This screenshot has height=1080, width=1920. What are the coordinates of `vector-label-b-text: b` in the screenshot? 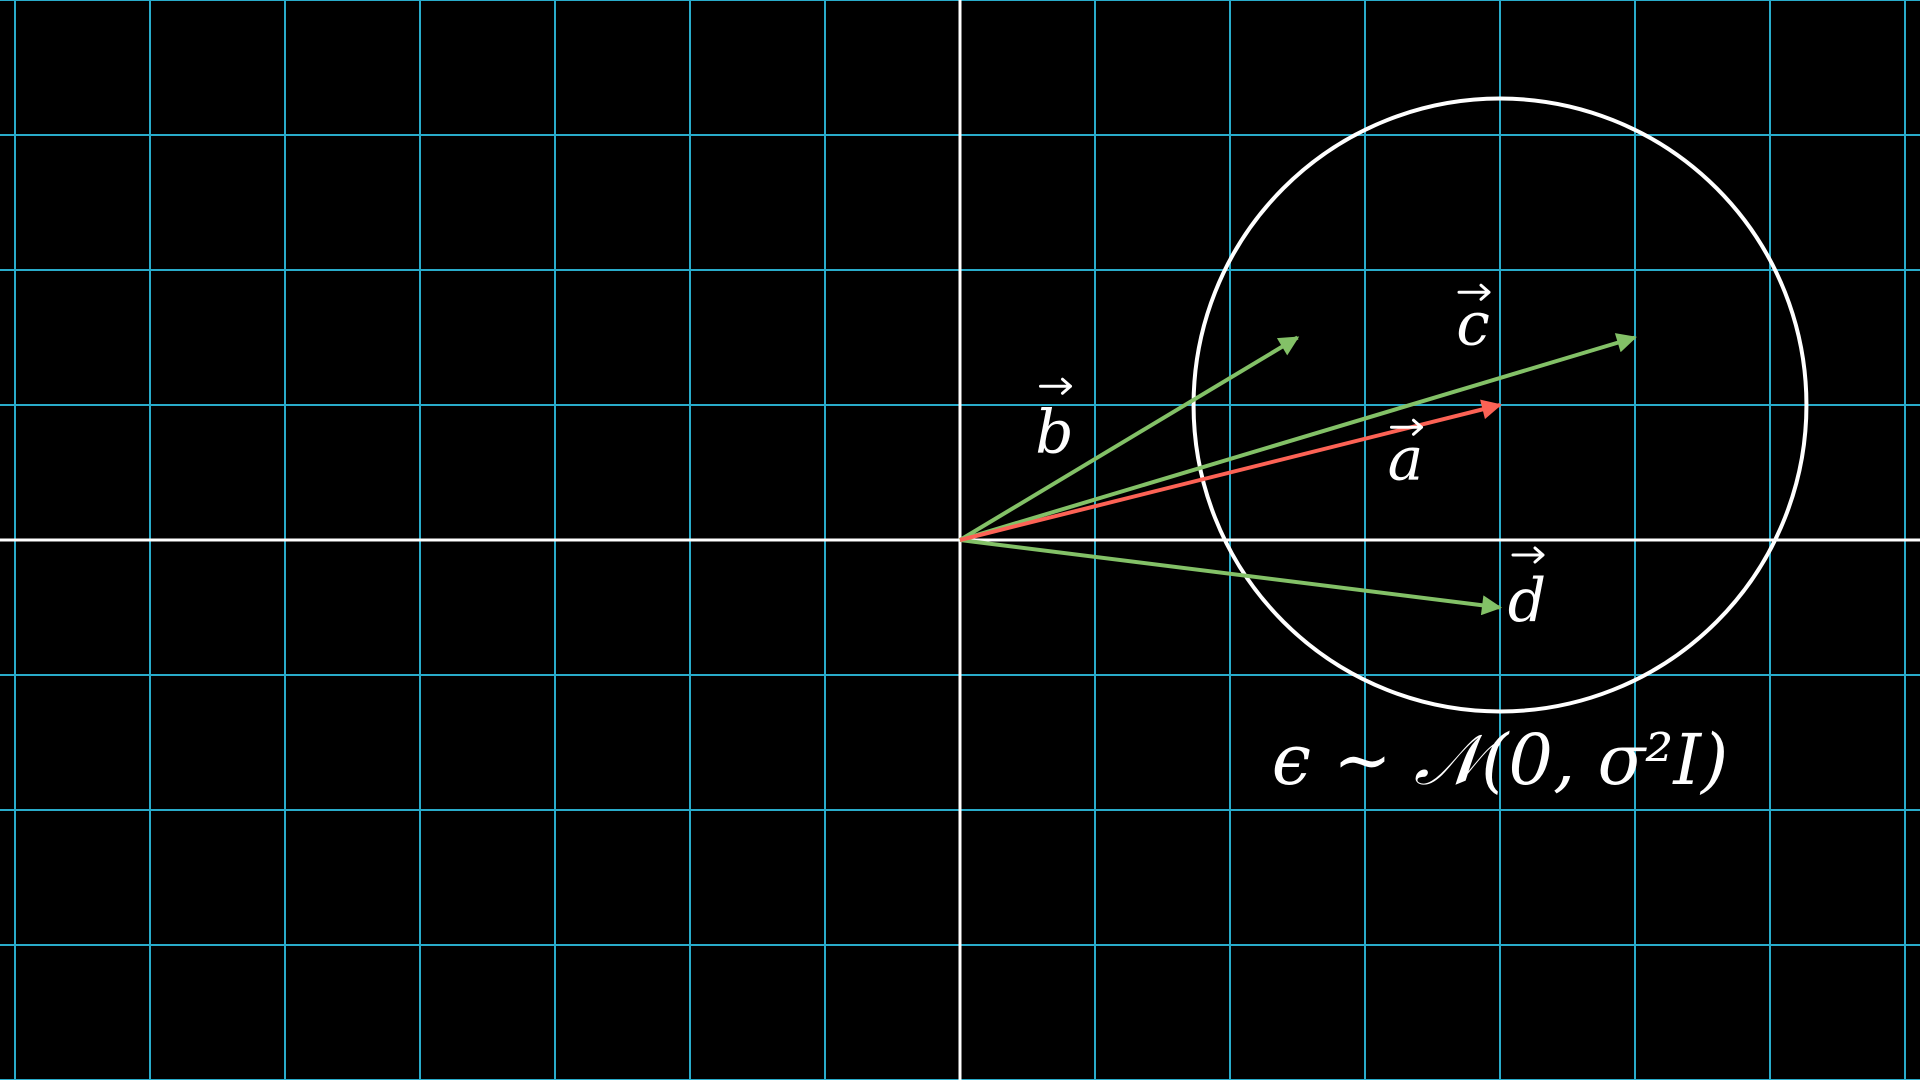 It's located at (1054, 432).